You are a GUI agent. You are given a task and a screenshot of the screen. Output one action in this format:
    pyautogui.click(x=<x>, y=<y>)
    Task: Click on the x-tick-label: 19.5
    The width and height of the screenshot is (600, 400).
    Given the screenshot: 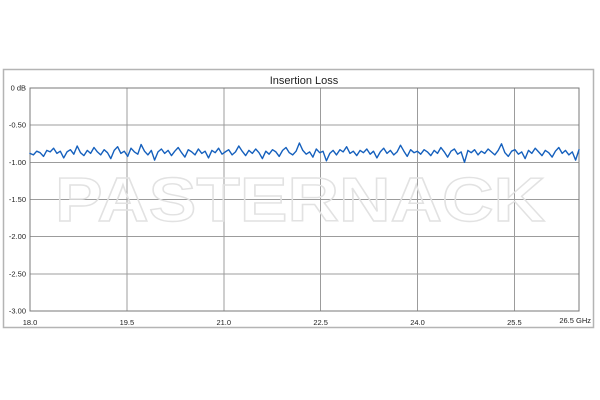 What is the action you would take?
    pyautogui.click(x=127, y=322)
    